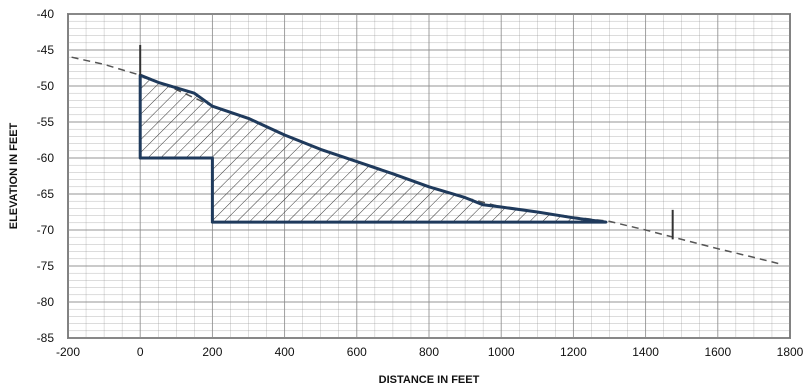 The height and width of the screenshot is (389, 805). What do you see at coordinates (46, 122) in the screenshot?
I see `y-tick-label: -55` at bounding box center [46, 122].